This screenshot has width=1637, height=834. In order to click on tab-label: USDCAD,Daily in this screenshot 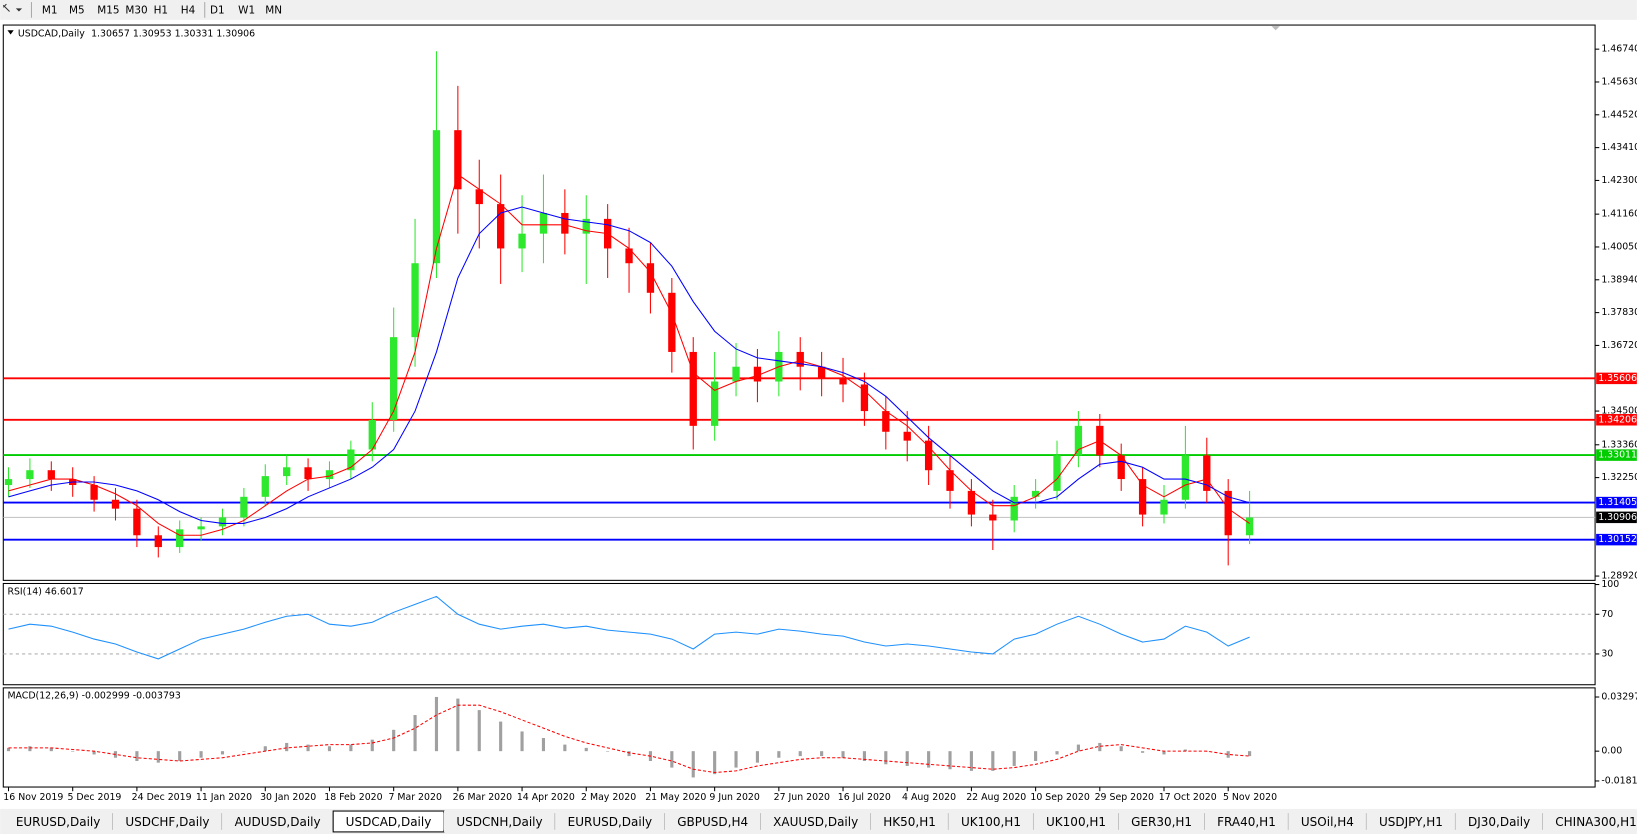, I will do `click(389, 822)`.